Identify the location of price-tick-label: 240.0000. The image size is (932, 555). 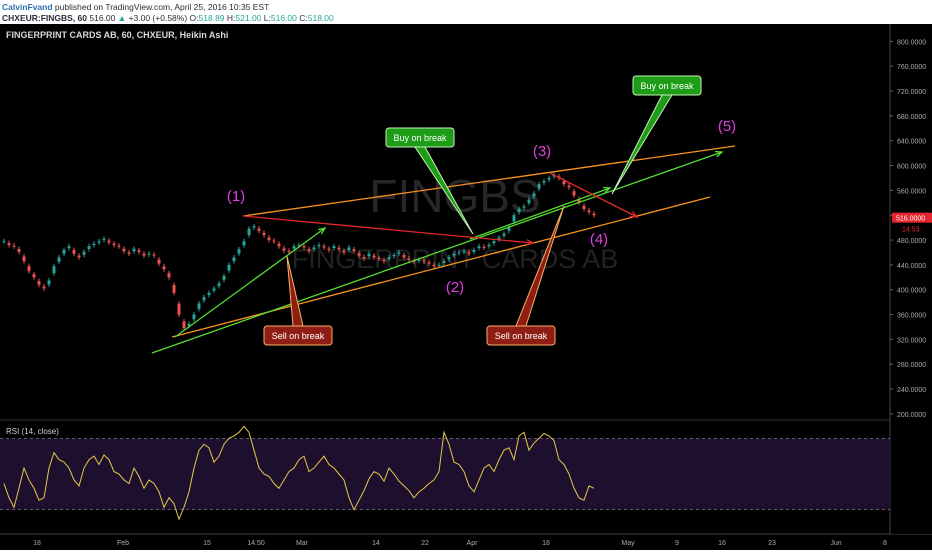
(911, 390).